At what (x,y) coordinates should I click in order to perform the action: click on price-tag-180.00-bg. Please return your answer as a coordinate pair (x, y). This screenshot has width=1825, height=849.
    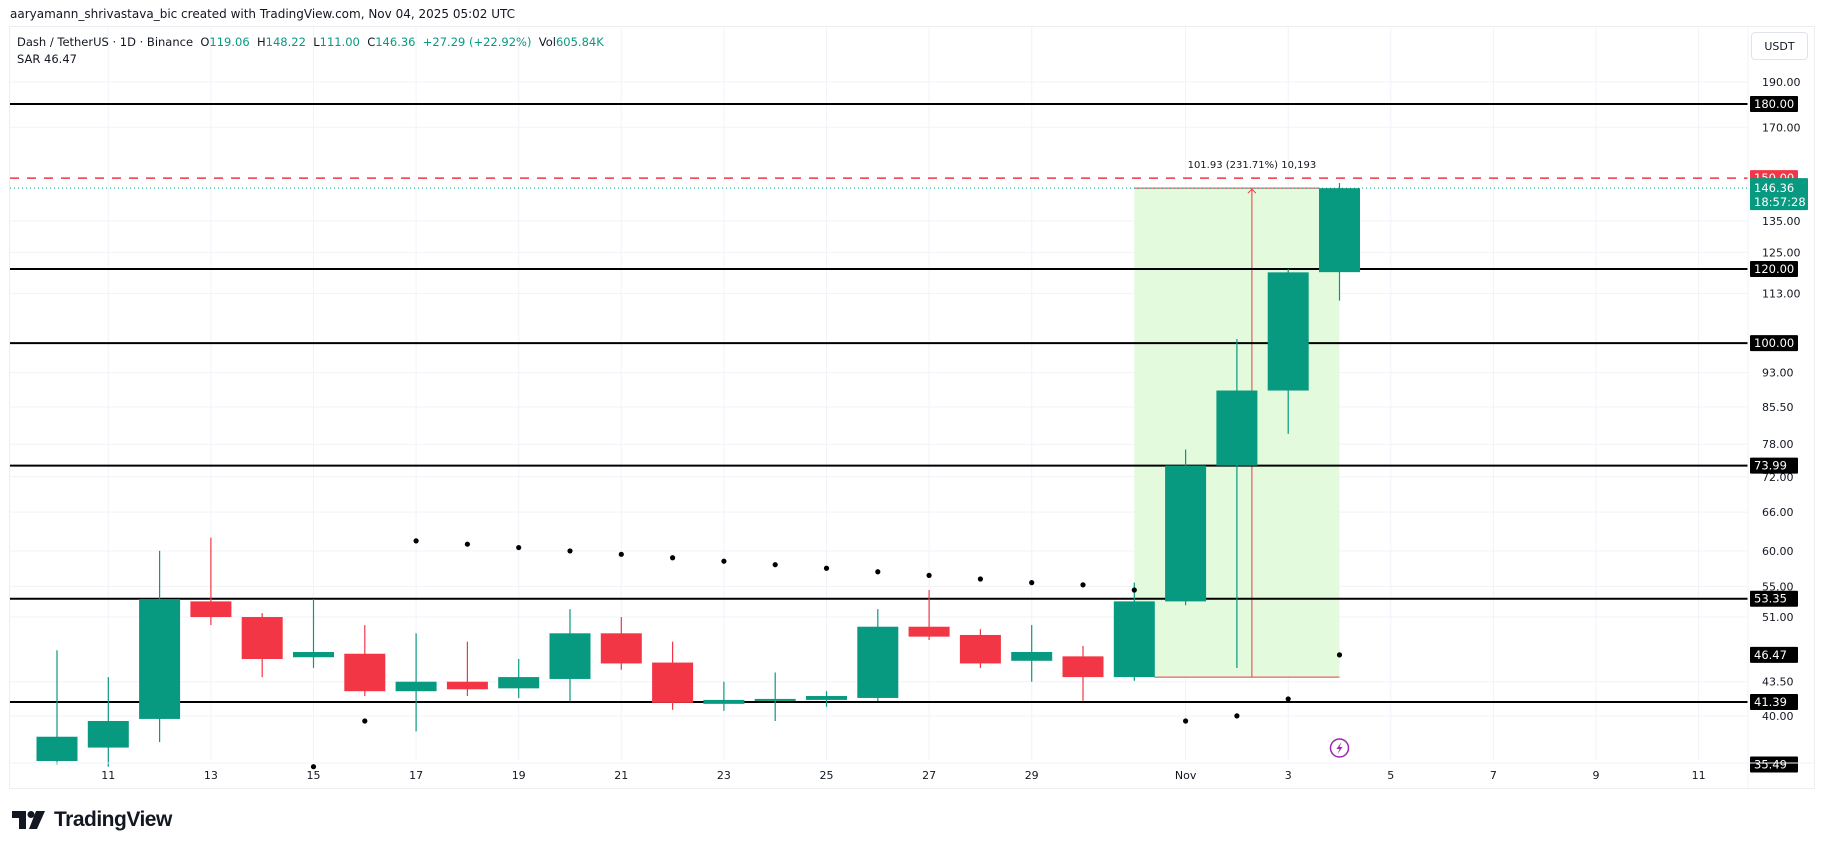
    Looking at the image, I should click on (1774, 104).